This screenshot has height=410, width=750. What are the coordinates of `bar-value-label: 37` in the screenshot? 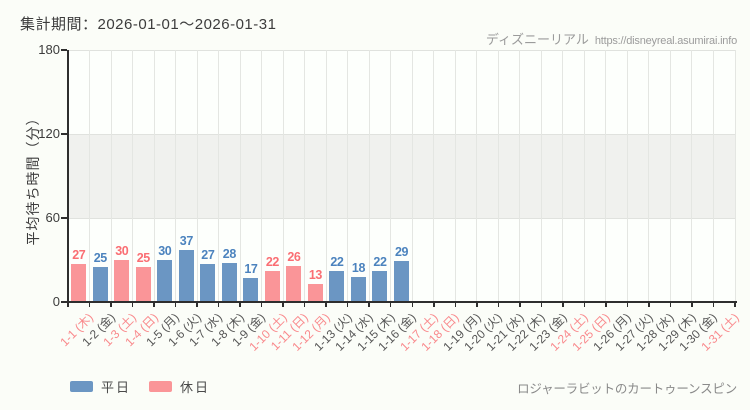 It's located at (186, 241).